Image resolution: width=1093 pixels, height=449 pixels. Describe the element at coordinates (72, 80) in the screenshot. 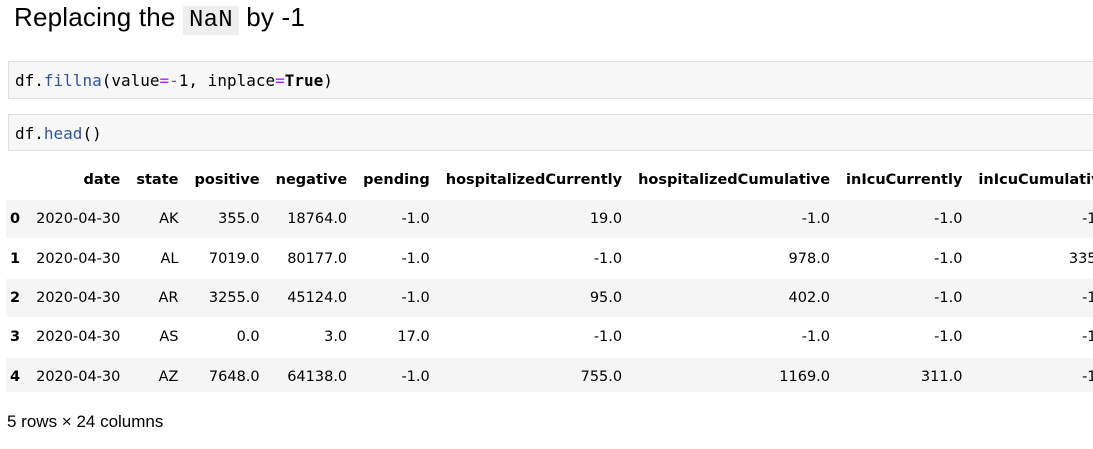

I see `code-token: fillna` at that location.